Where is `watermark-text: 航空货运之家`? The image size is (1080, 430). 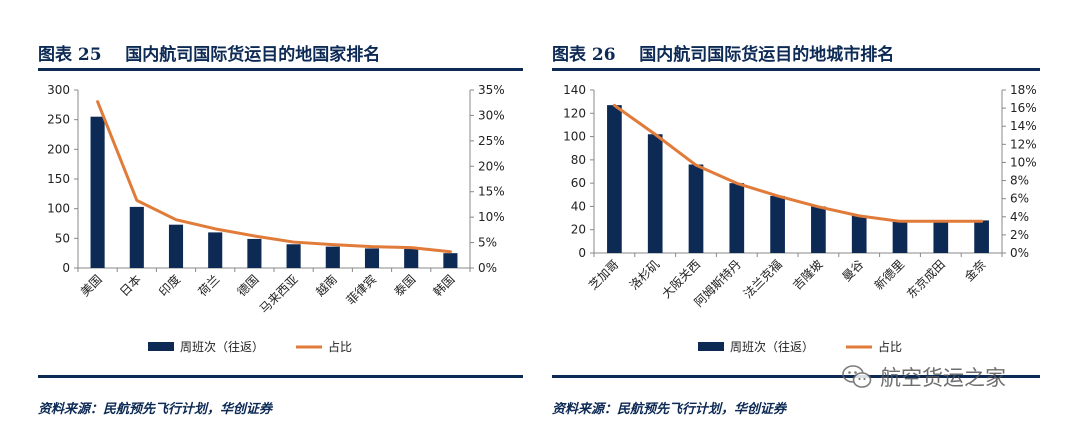 watermark-text: 航空货运之家 is located at coordinates (943, 378).